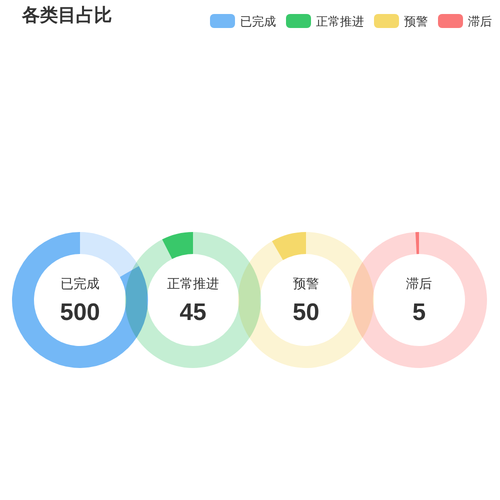  Describe the element at coordinates (67, 15) in the screenshot. I see `title: 各类目占比` at that location.